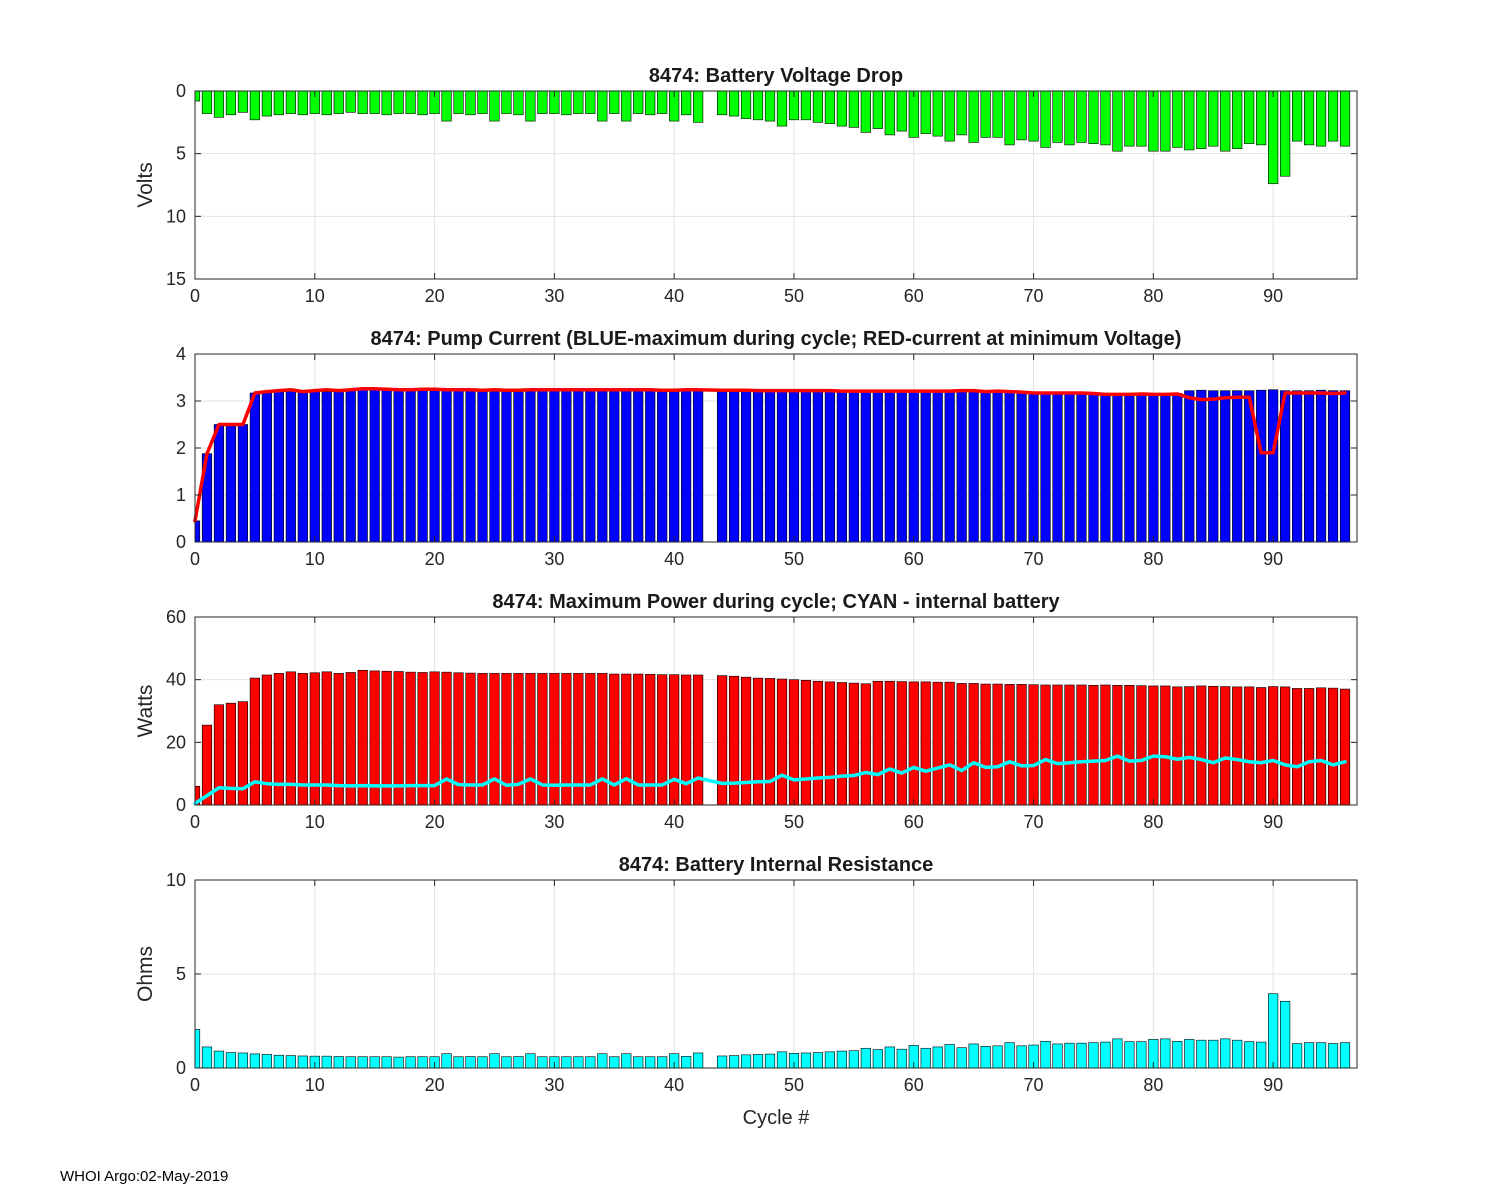  Describe the element at coordinates (176, 617) in the screenshot. I see `y-tick-label: 60` at that location.